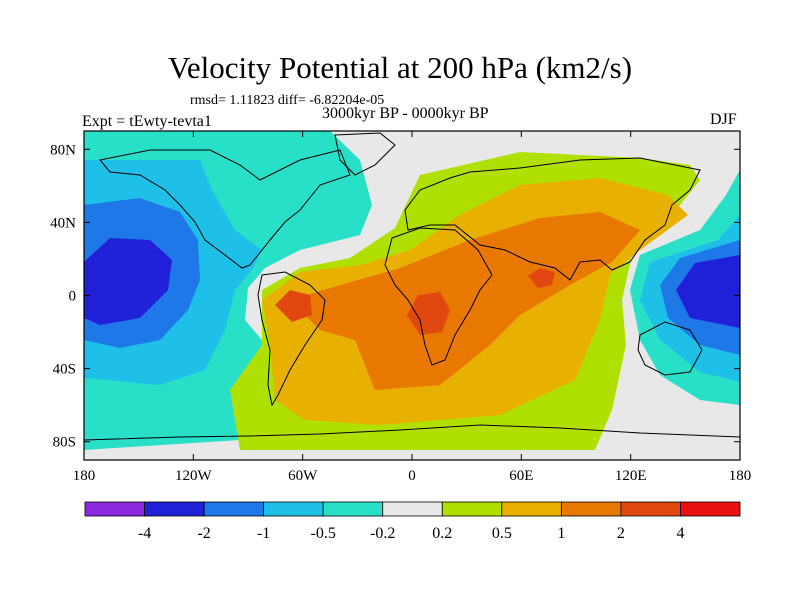 The width and height of the screenshot is (800, 600). I want to click on colorbar-label: -2, so click(203, 533).